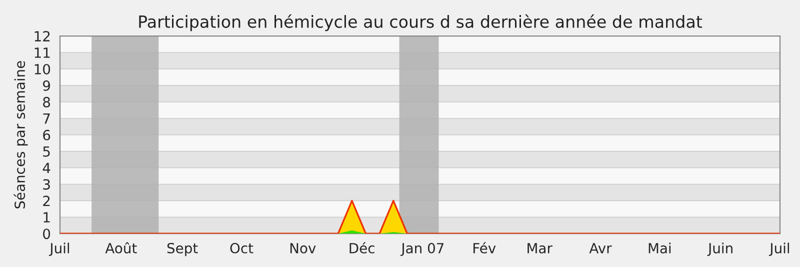 The height and width of the screenshot is (267, 800). I want to click on x-tick-label: Nov, so click(303, 248).